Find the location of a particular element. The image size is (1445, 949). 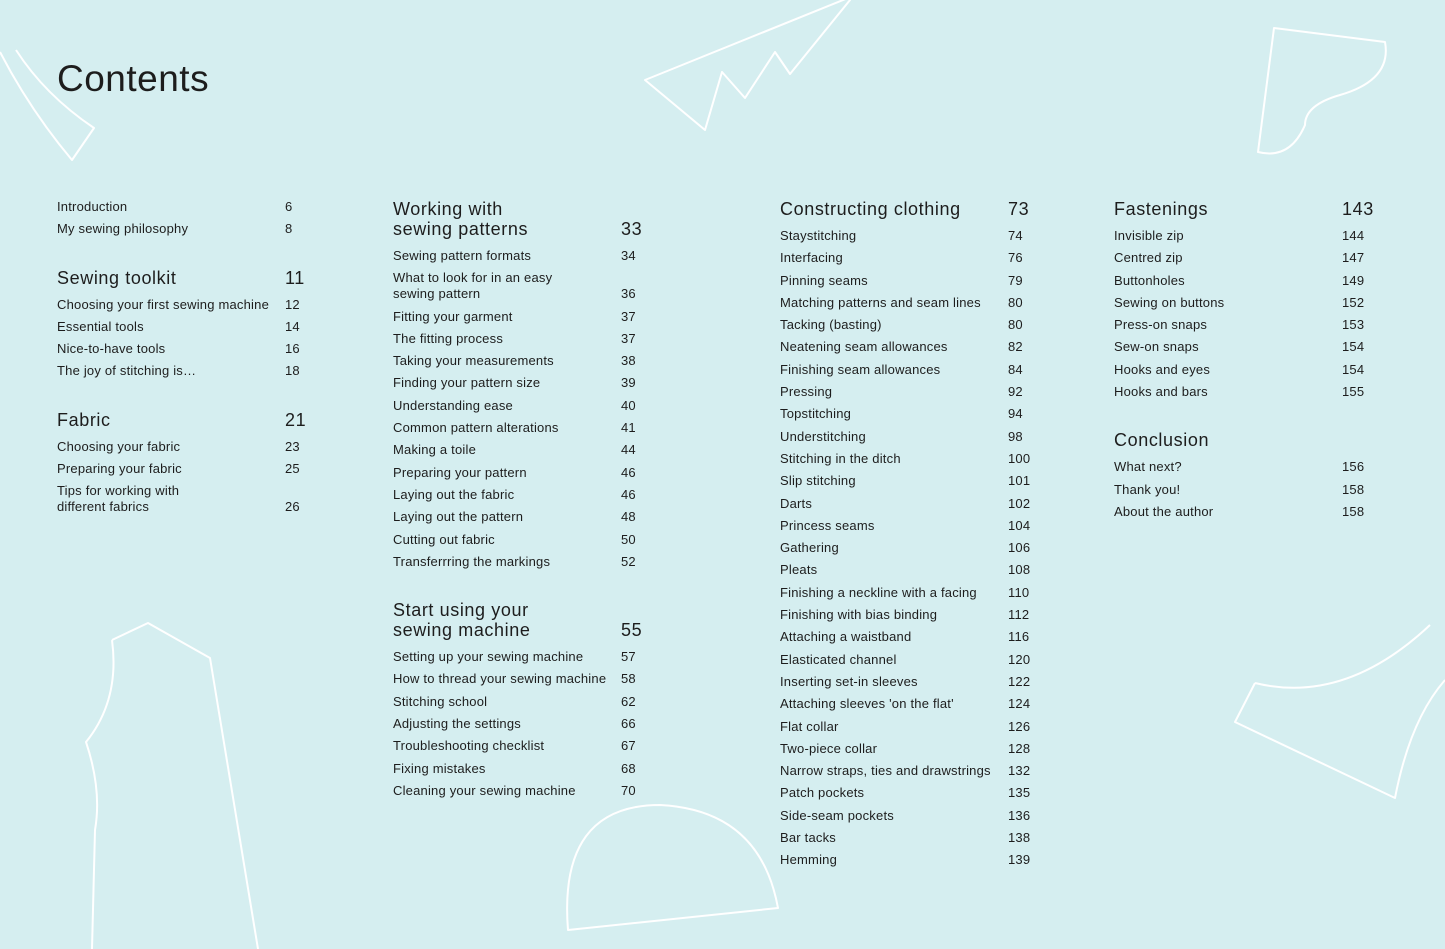

entry-label: Neatening seam allowances is located at coordinates (864, 347).